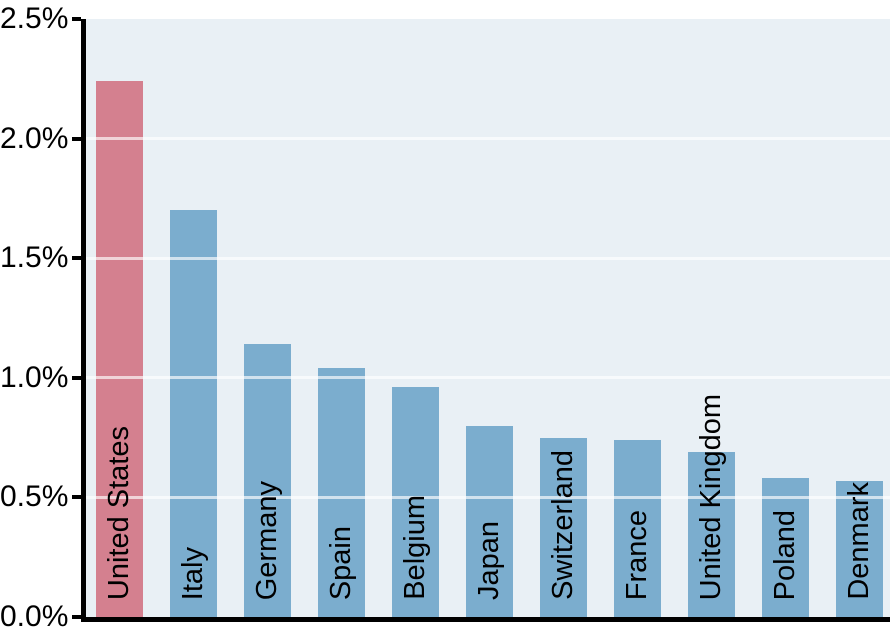 This screenshot has width=890, height=628. Describe the element at coordinates (784, 554) in the screenshot. I see `bar-label-poland: Poland` at that location.